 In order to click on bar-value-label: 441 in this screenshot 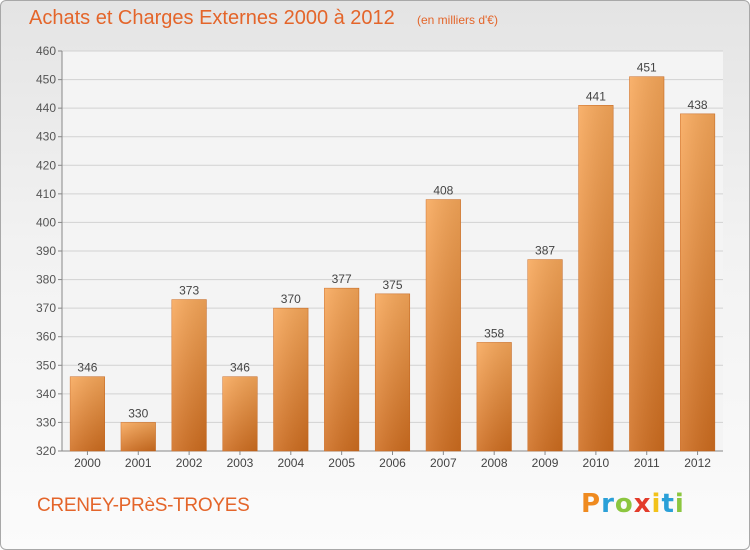, I will do `click(596, 96)`.